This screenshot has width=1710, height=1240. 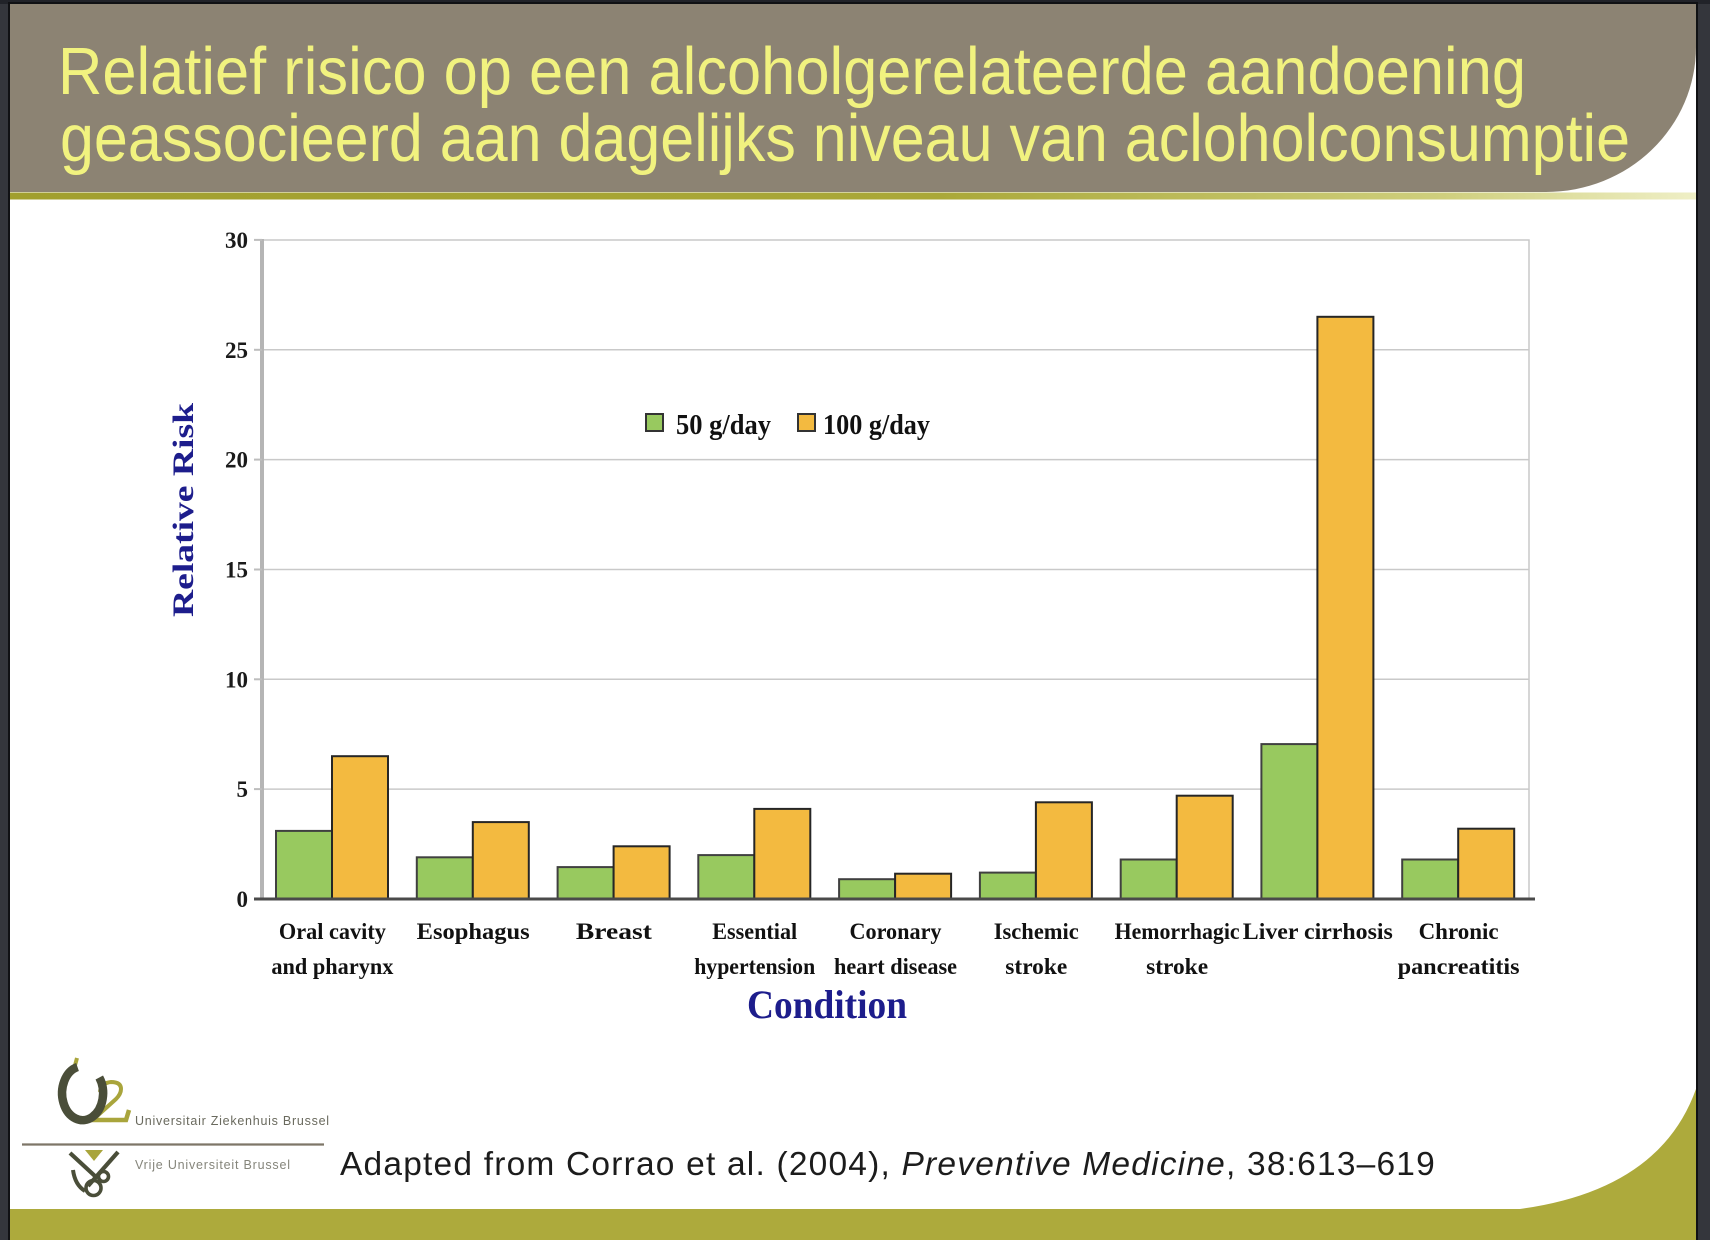 I want to click on svg-text: Breast, so click(x=614, y=931).